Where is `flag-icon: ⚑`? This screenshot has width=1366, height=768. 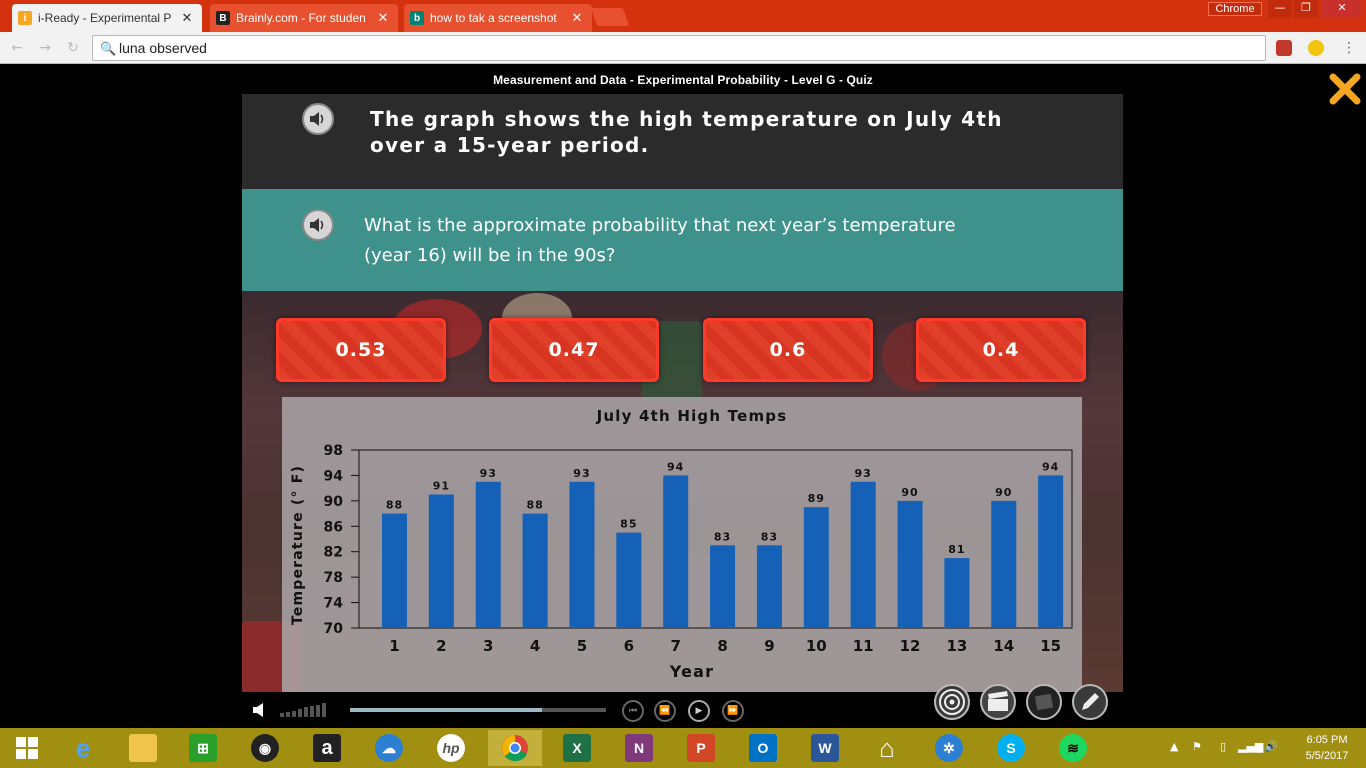 flag-icon: ⚑ is located at coordinates (1197, 746).